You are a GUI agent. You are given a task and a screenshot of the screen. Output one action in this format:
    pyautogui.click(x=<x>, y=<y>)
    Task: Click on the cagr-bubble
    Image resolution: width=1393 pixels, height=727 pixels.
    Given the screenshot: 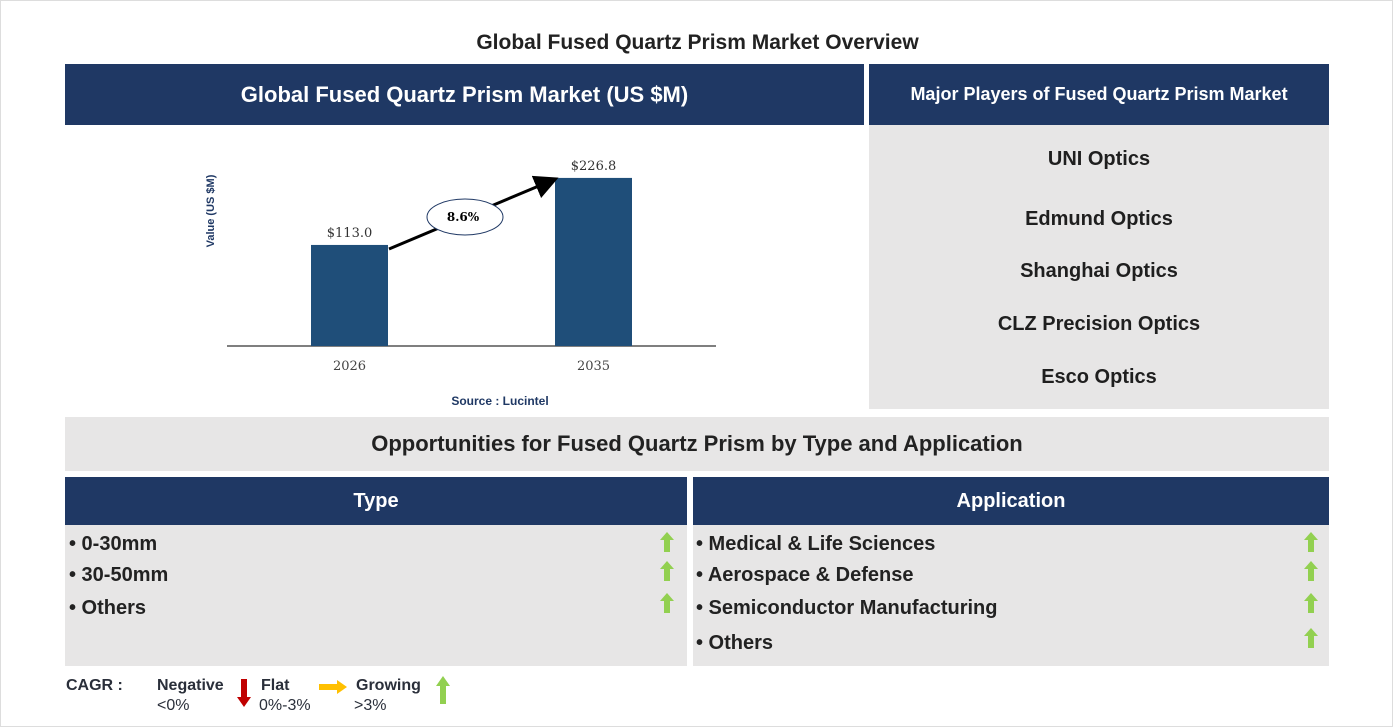 What is the action you would take?
    pyautogui.click(x=465, y=217)
    